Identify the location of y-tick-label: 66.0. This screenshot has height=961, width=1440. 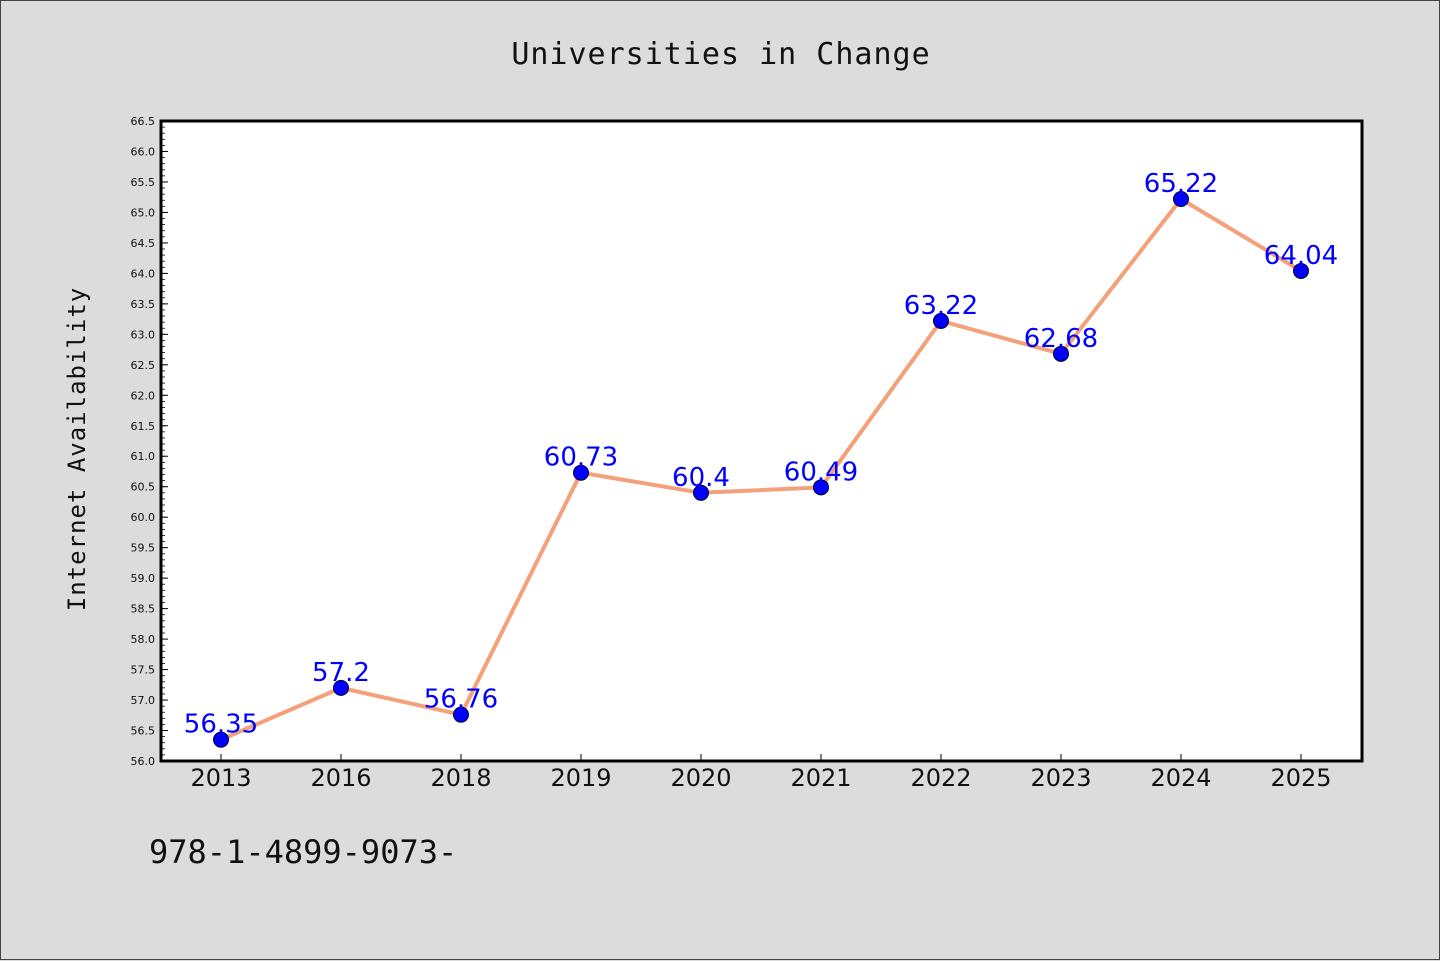
(143, 151).